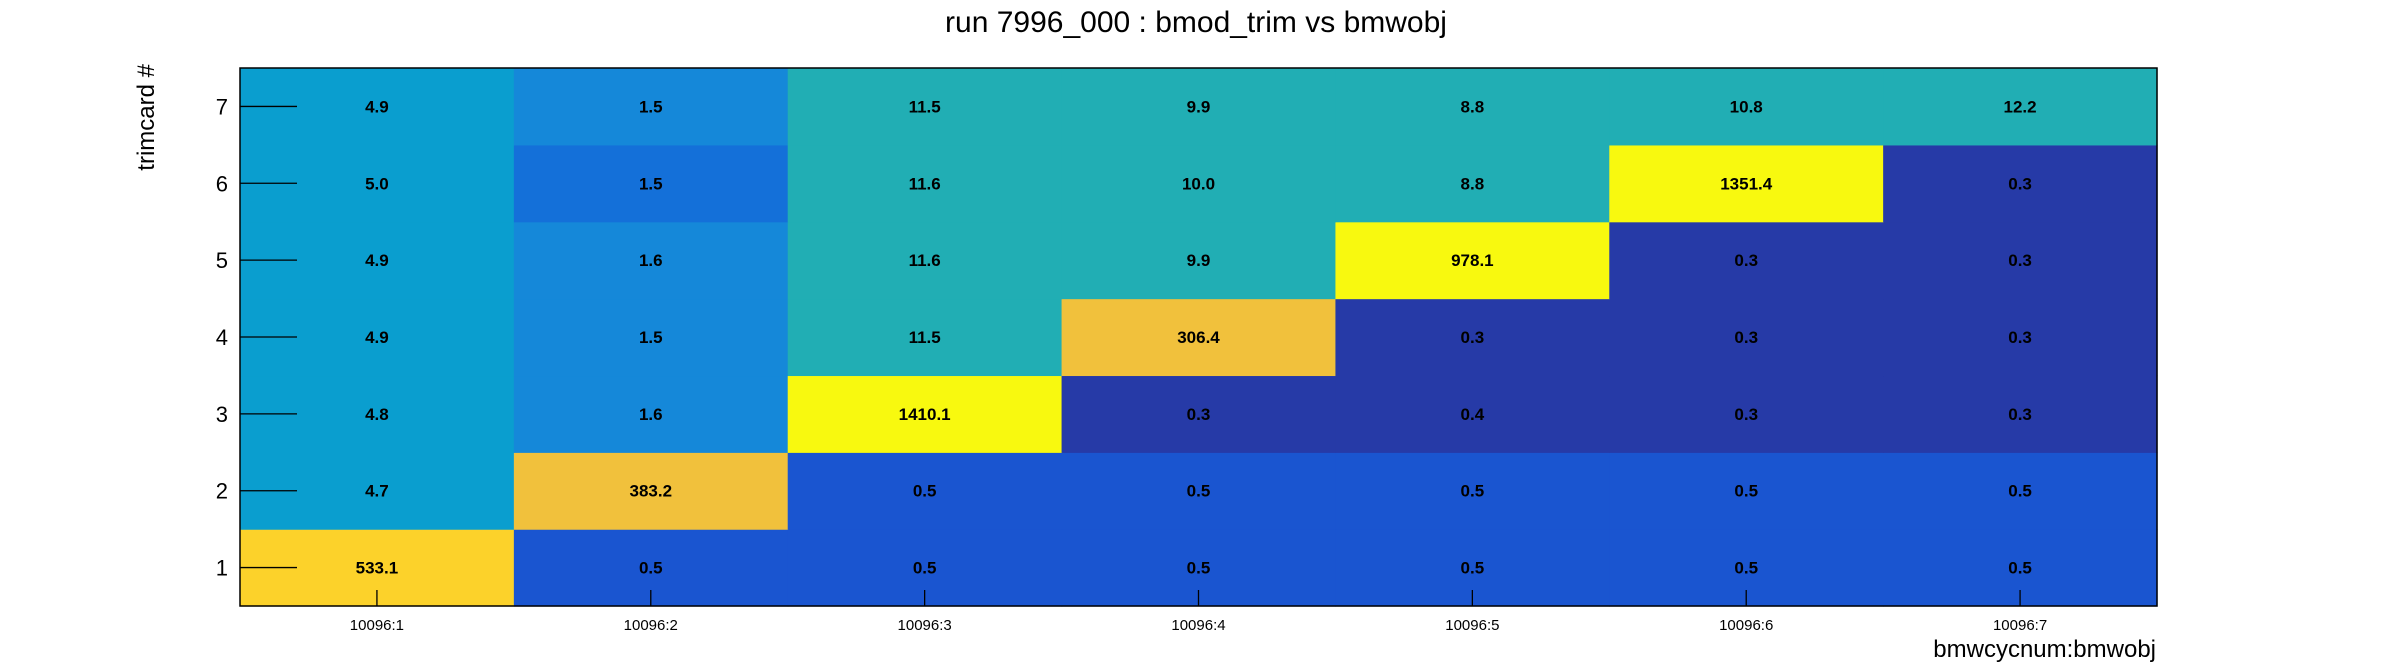 The image size is (2396, 672). What do you see at coordinates (377, 414) in the screenshot?
I see `cell-value-label: 4.8` at bounding box center [377, 414].